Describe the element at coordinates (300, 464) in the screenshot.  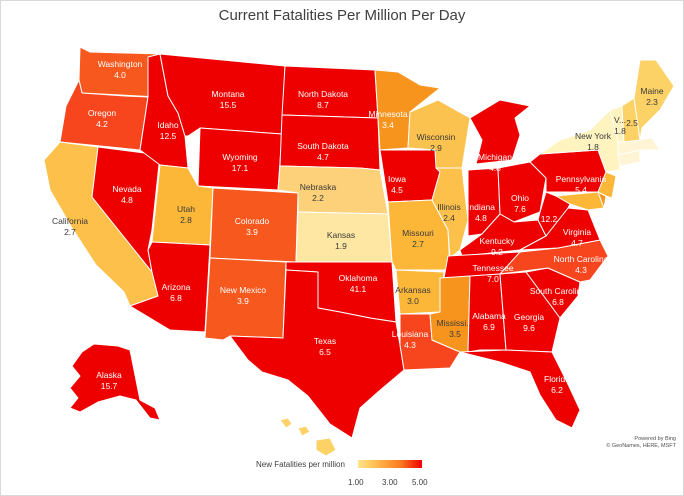
I see `legend-title: New Fatalities per million` at that location.